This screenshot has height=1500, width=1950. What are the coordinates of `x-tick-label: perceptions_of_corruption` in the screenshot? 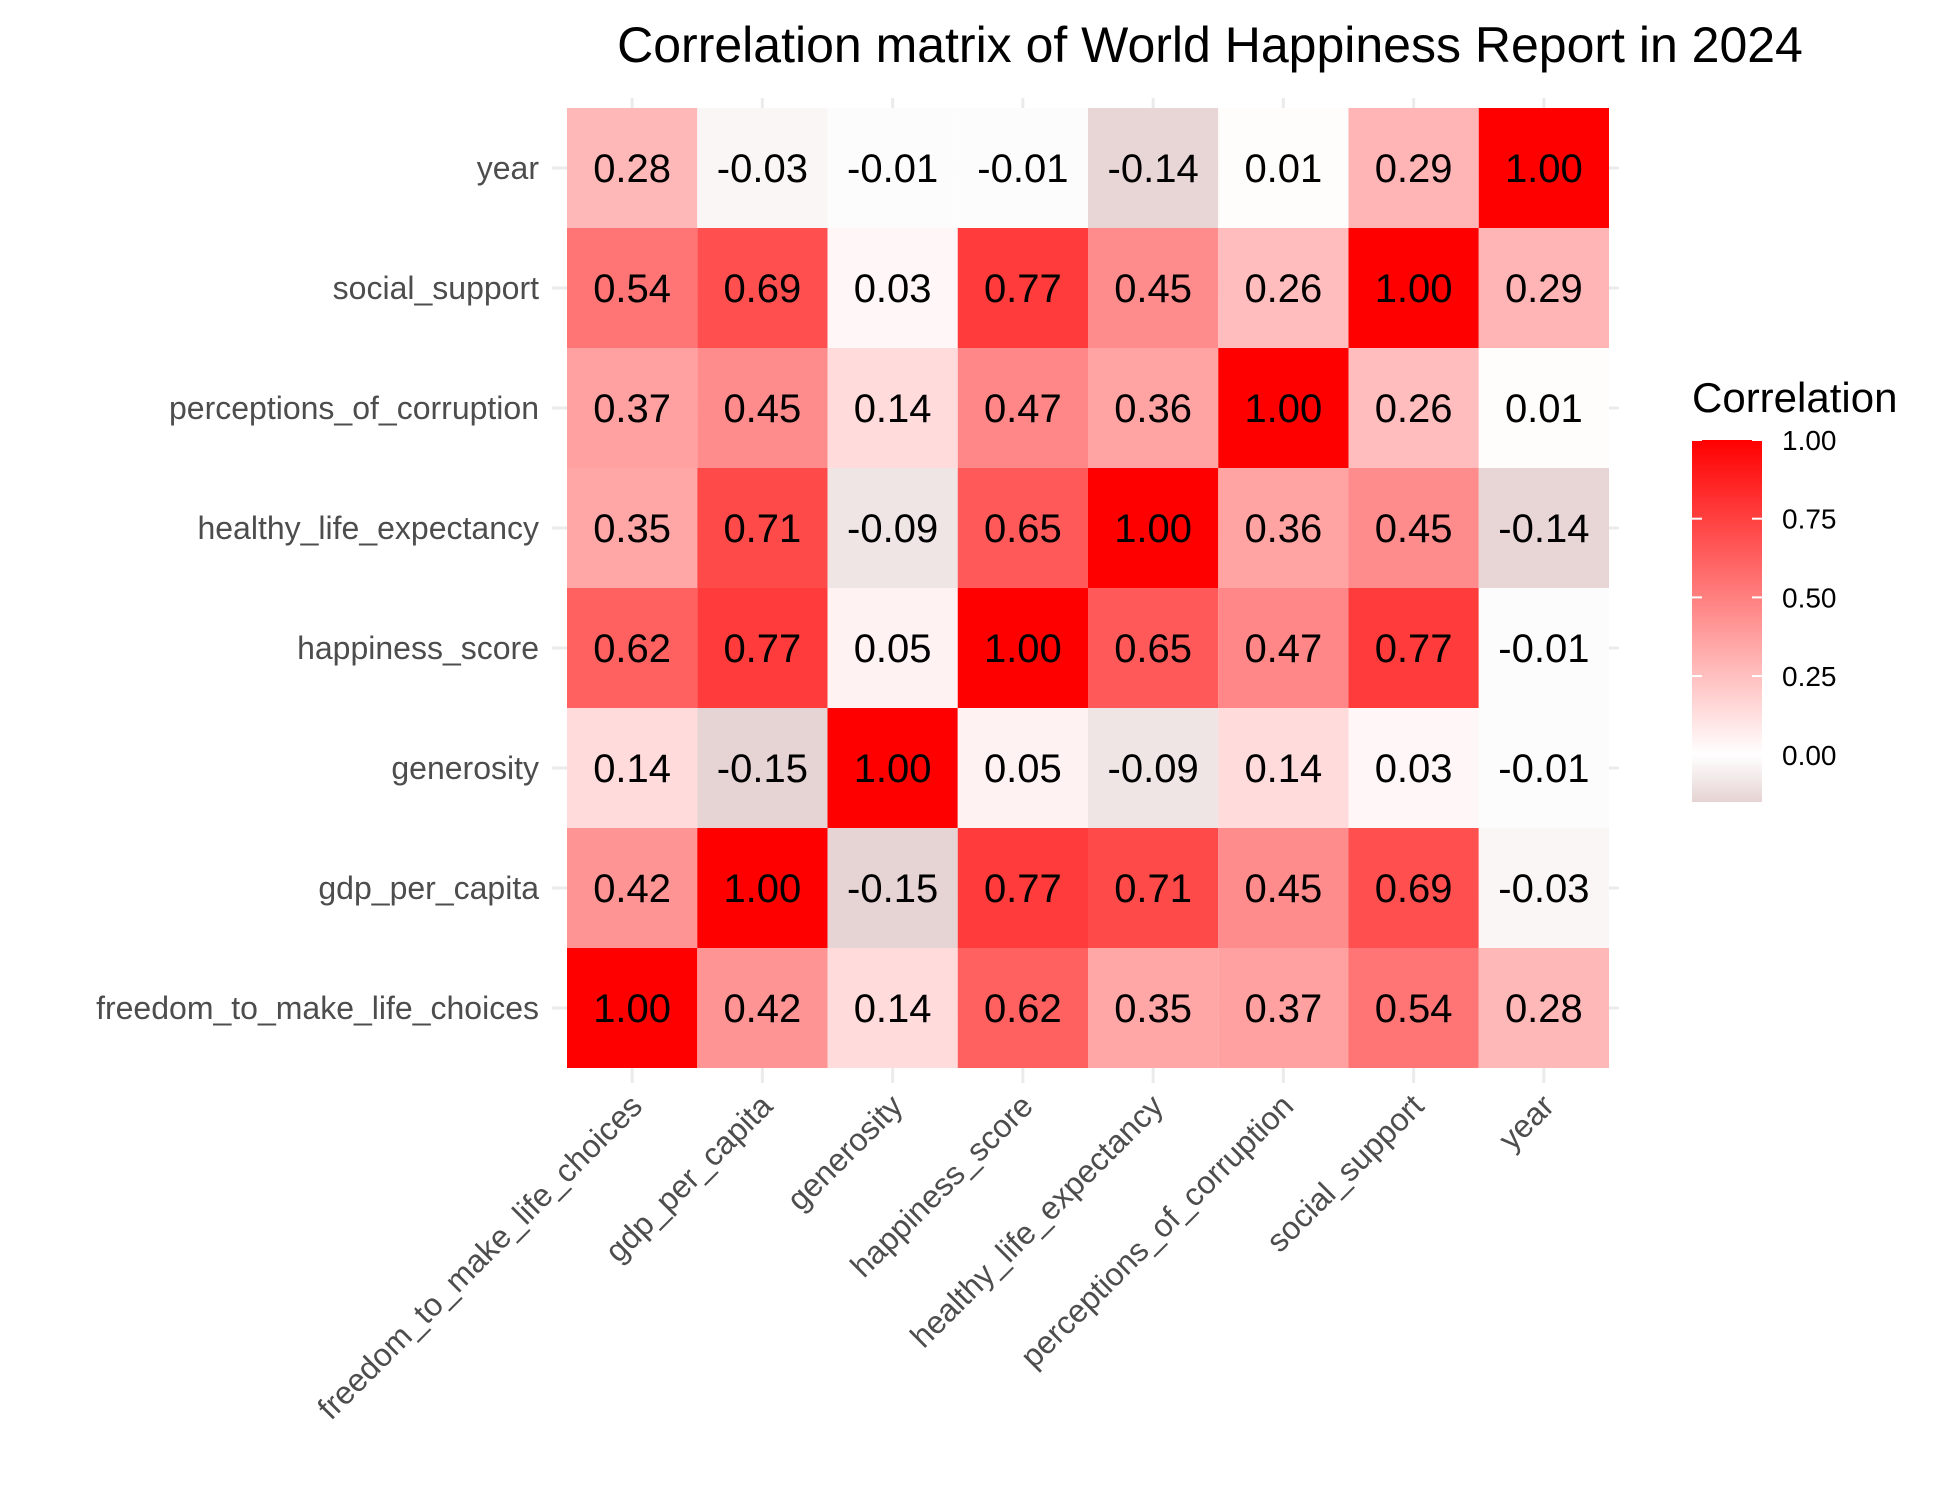 It's located at (1156, 1230).